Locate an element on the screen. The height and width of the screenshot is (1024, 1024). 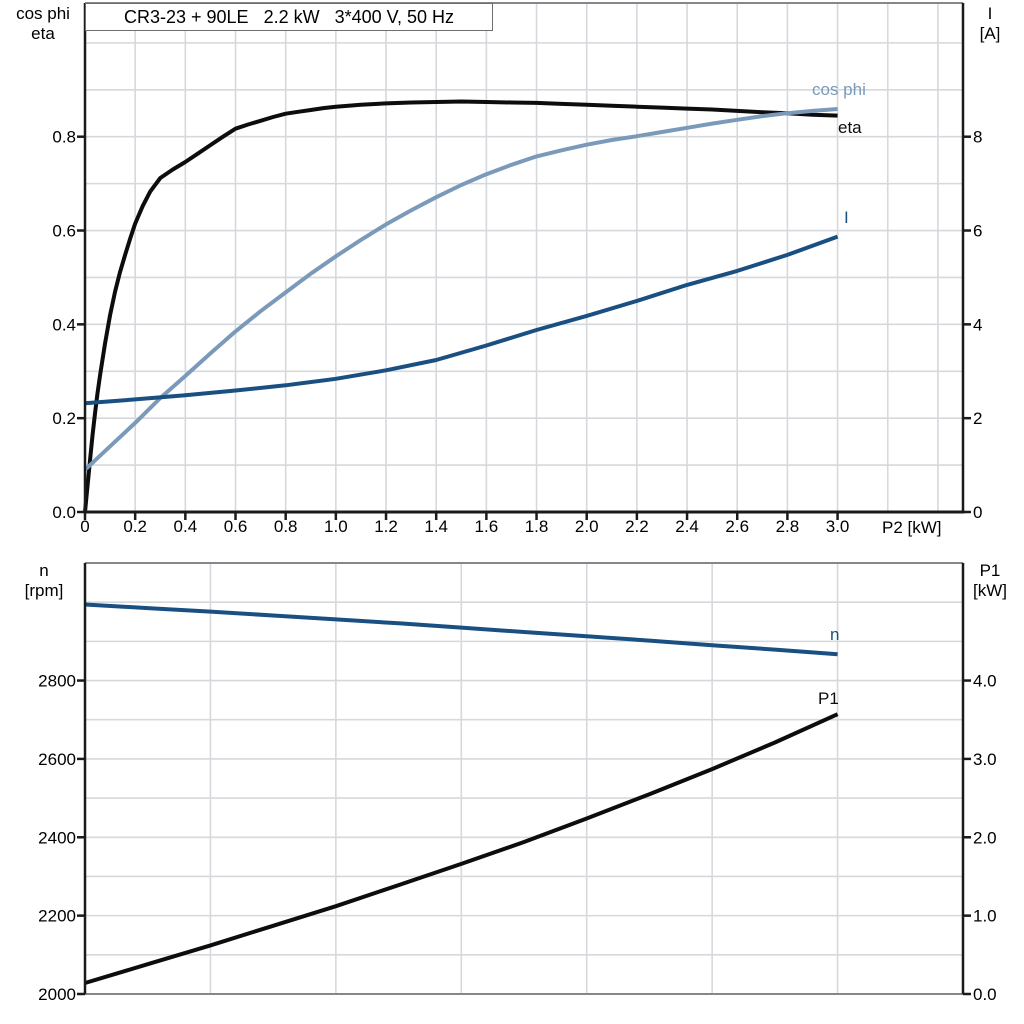
current-curve-label: I is located at coordinates (846, 217).